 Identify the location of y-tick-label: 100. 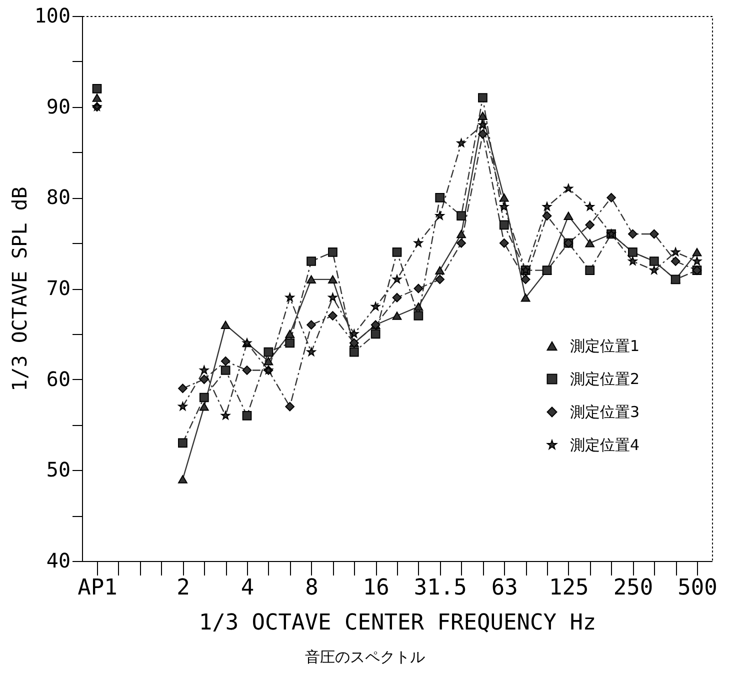
(52, 16).